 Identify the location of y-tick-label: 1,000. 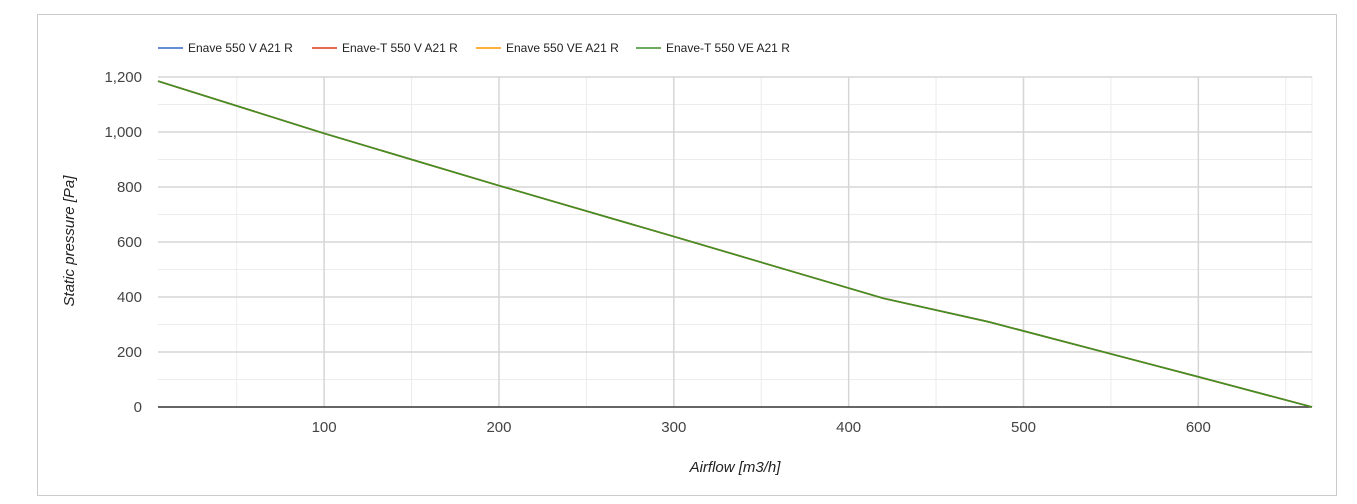
(123, 132).